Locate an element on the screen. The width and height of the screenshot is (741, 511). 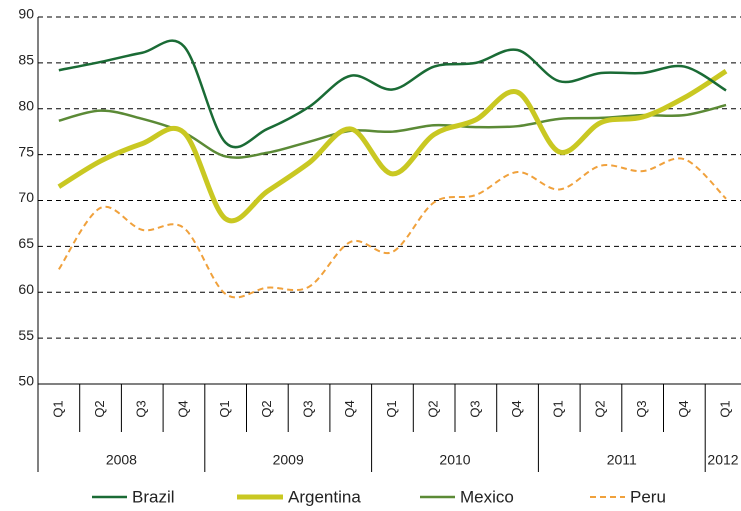
y-tick-label: 65 is located at coordinates (26, 243).